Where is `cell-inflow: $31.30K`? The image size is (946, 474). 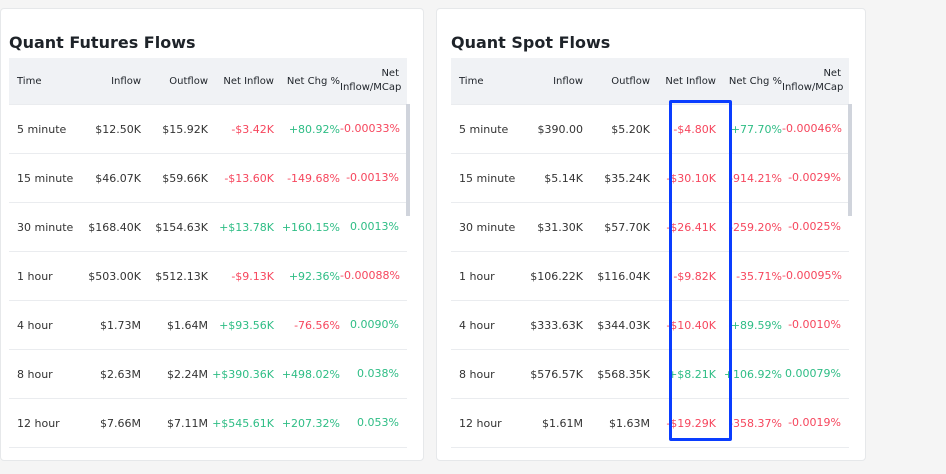 cell-inflow: $31.30K is located at coordinates (560, 227).